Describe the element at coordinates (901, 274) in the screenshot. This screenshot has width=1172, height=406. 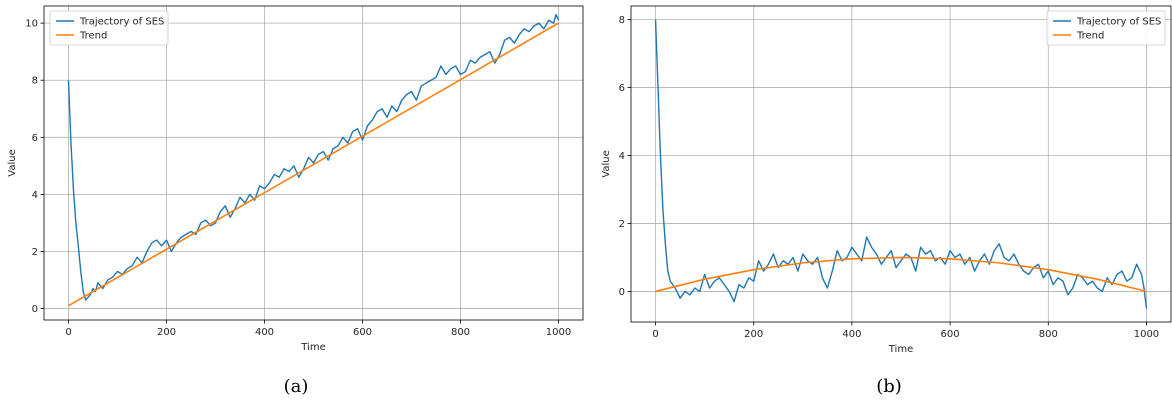
I see `series-line-trend` at that location.